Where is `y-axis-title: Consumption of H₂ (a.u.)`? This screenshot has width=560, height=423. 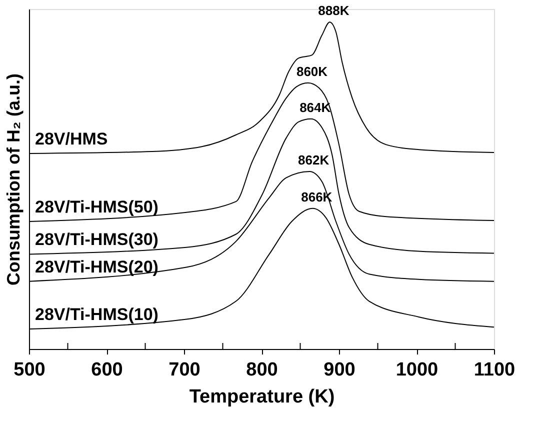 y-axis-title: Consumption of H₂ (a.u.) is located at coordinates (14, 180).